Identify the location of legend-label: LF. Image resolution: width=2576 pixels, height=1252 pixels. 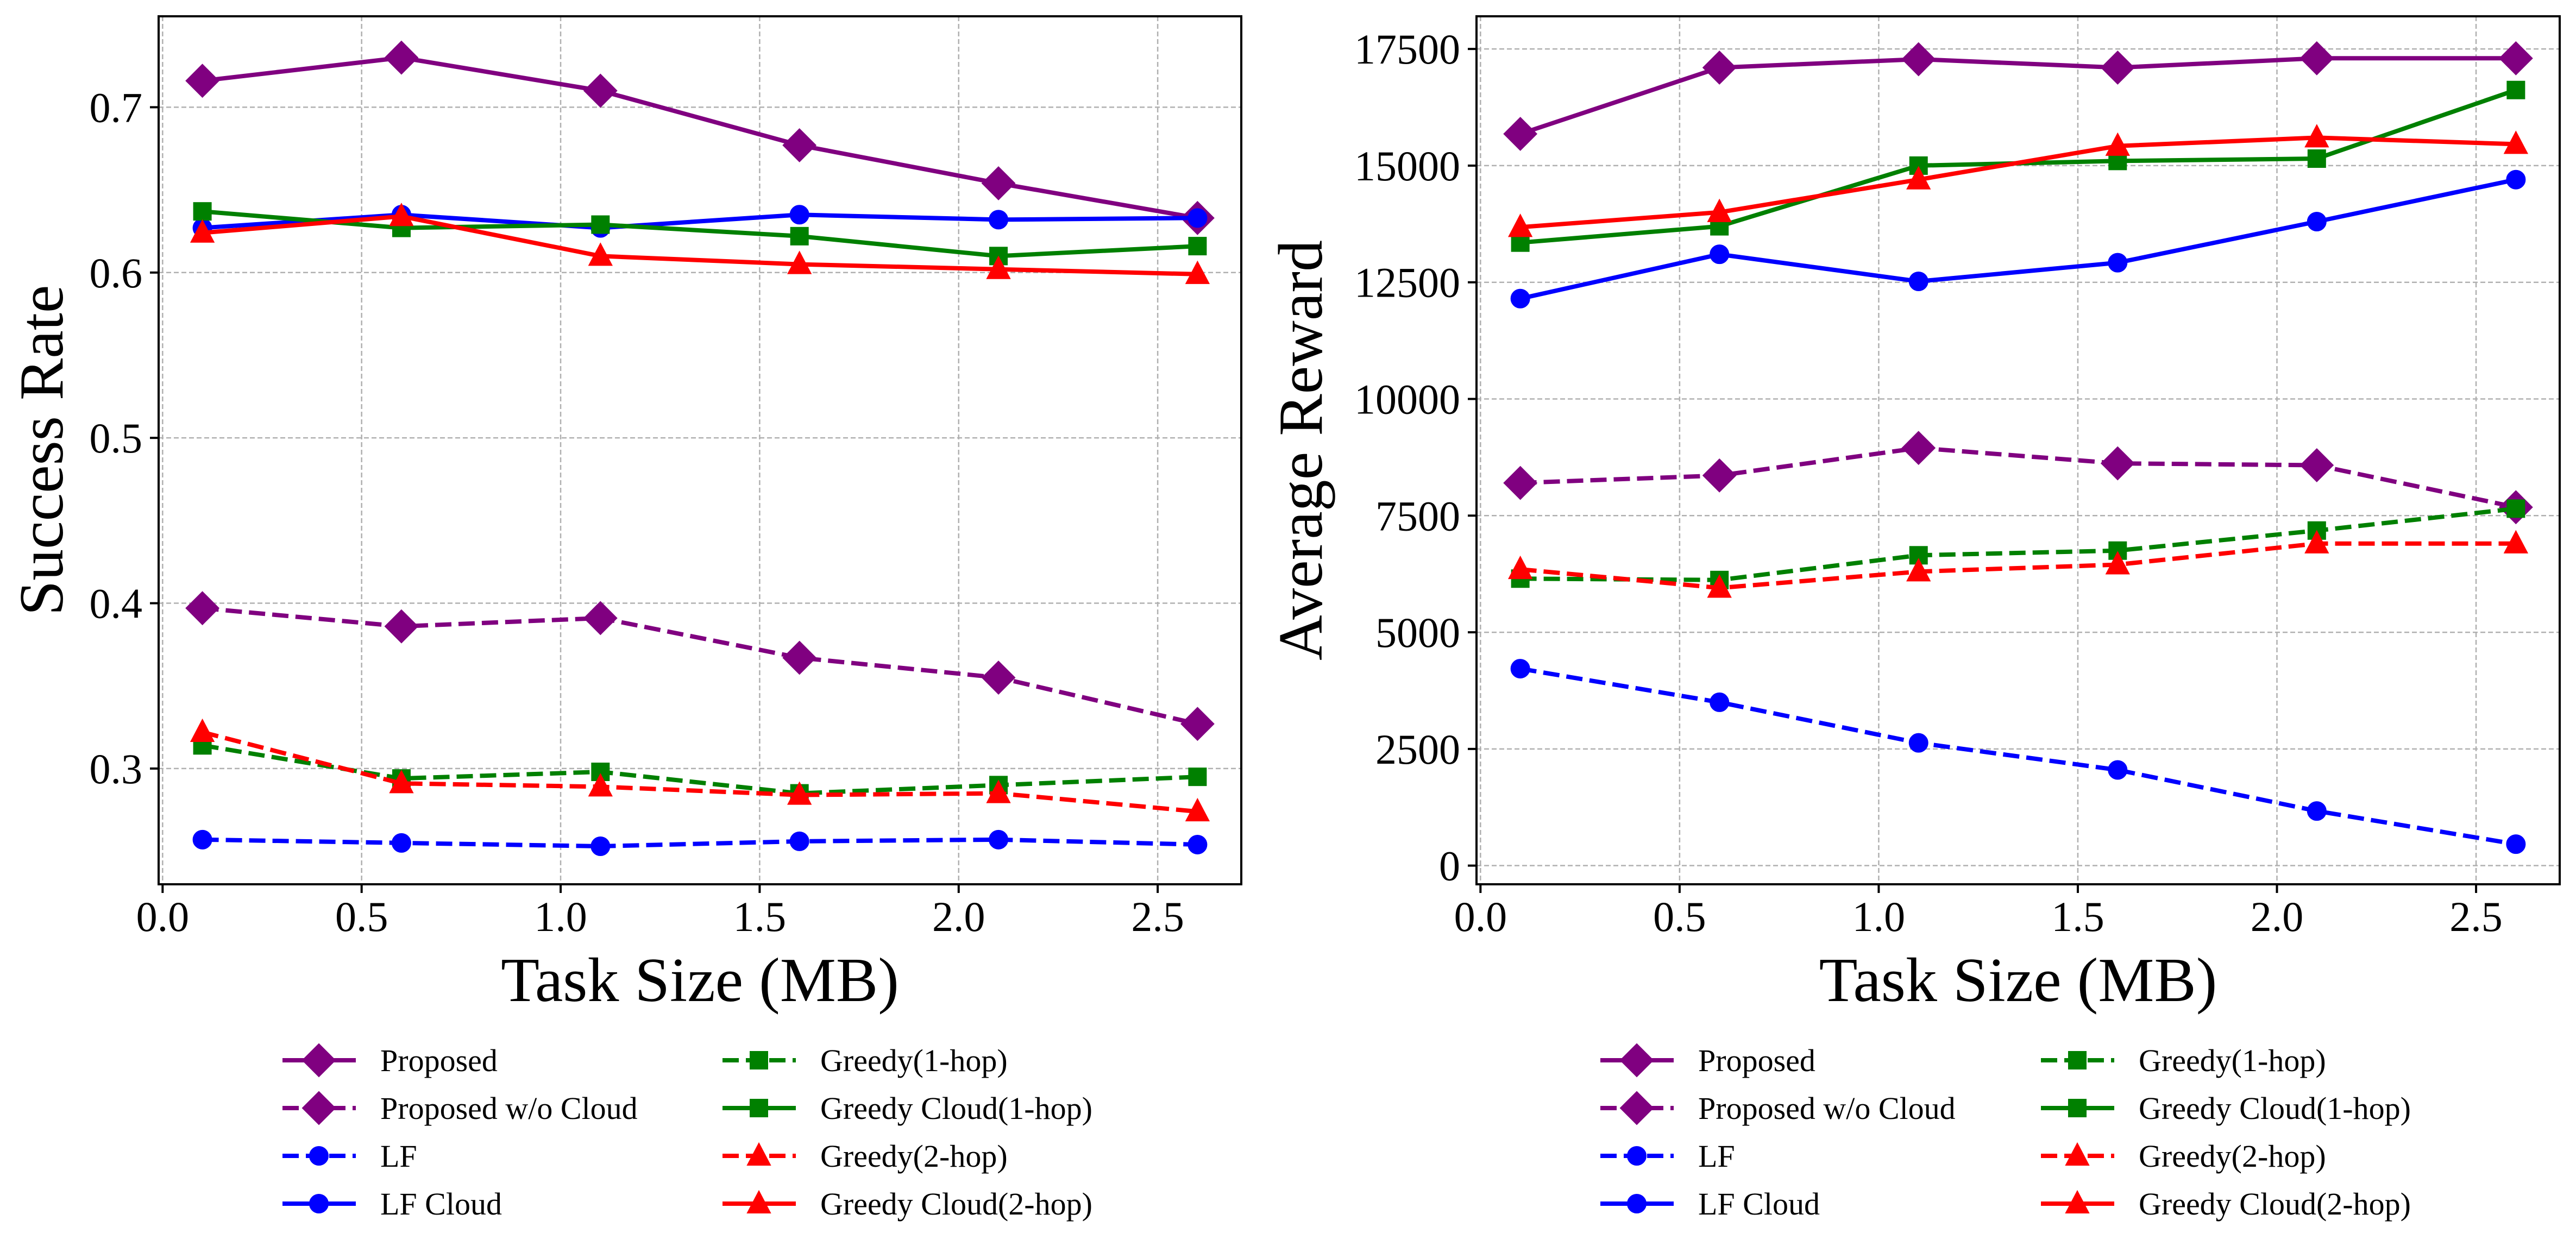
(1716, 1156).